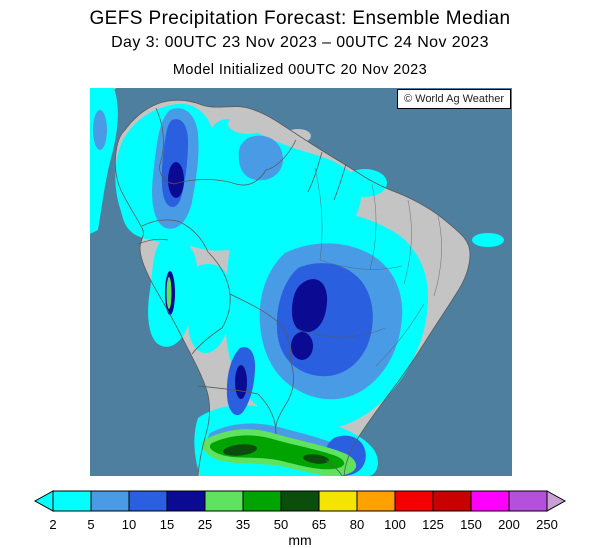 This screenshot has height=548, width=600. Describe the element at coordinates (300, 70) in the screenshot. I see `model-init-subtitle: Model Initialized 00UTC 20 Nov 2023` at that location.